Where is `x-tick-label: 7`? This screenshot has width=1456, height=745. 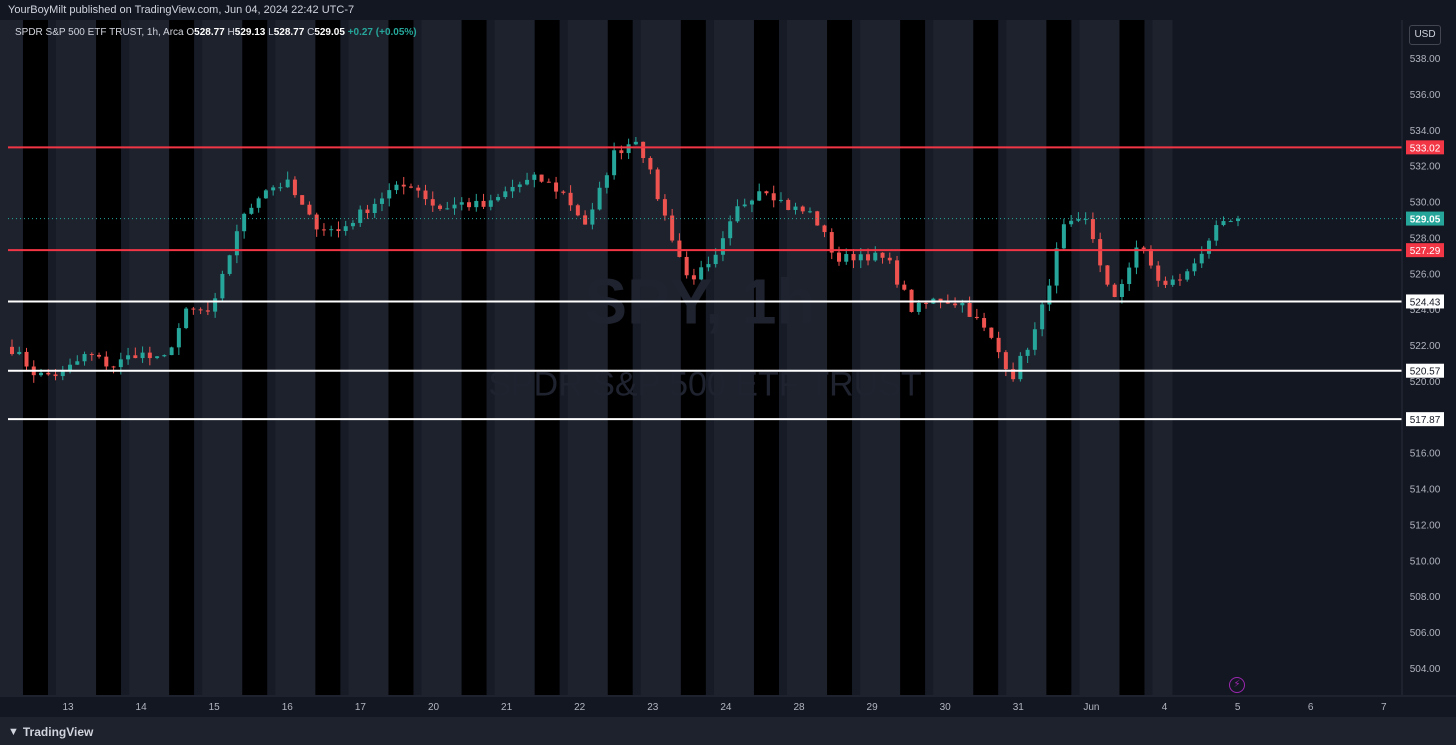
x-tick-label: 7 is located at coordinates (1384, 707).